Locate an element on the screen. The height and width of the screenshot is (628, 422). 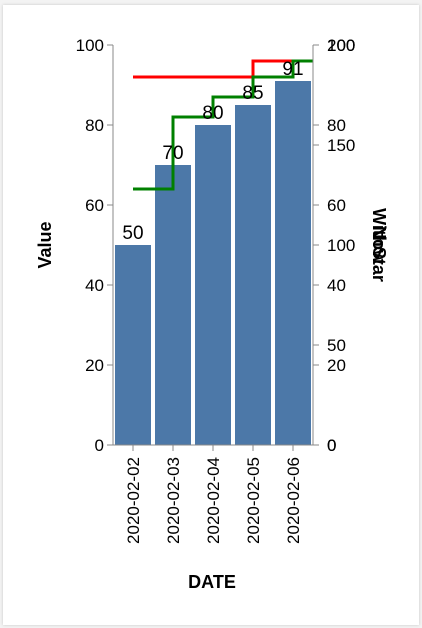
right-axis-title-withstar: WithStar is located at coordinates (379, 245).